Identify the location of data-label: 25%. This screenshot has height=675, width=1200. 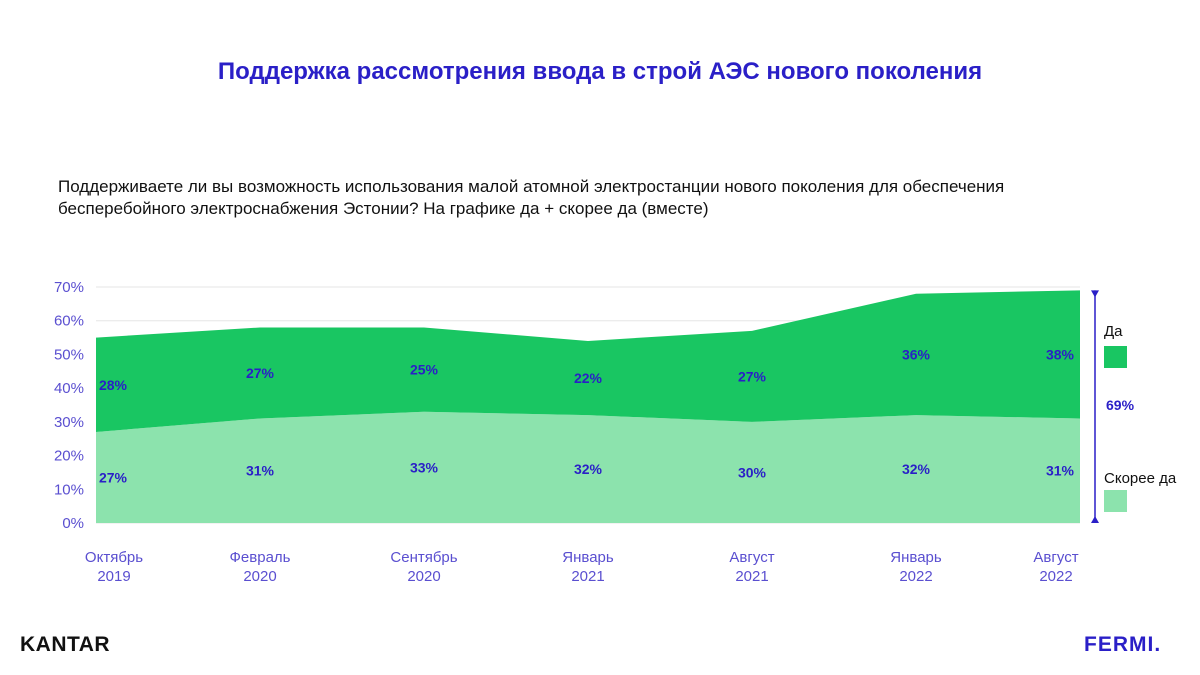
(424, 370).